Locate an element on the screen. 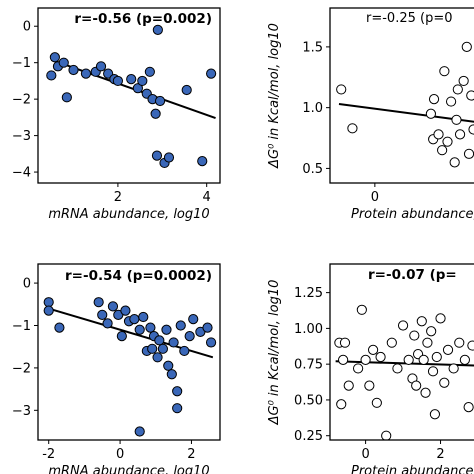  correlation-annotation: r=-0.07 (p= is located at coordinates (412, 275).